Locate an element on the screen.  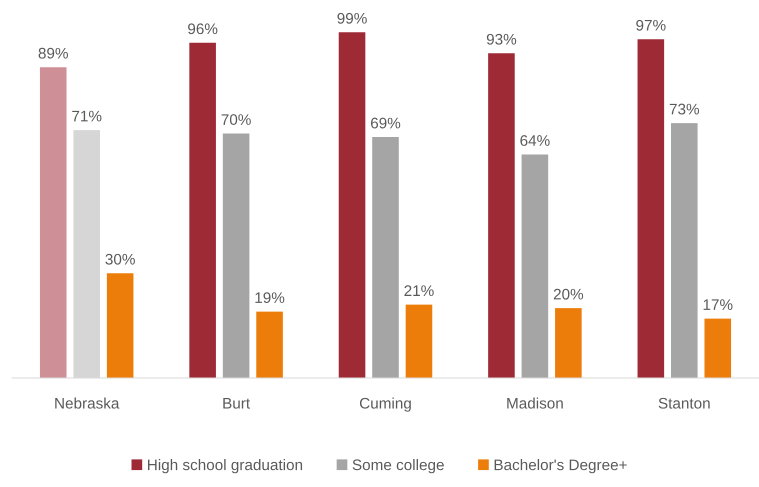
data-label: 93% is located at coordinates (501, 39).